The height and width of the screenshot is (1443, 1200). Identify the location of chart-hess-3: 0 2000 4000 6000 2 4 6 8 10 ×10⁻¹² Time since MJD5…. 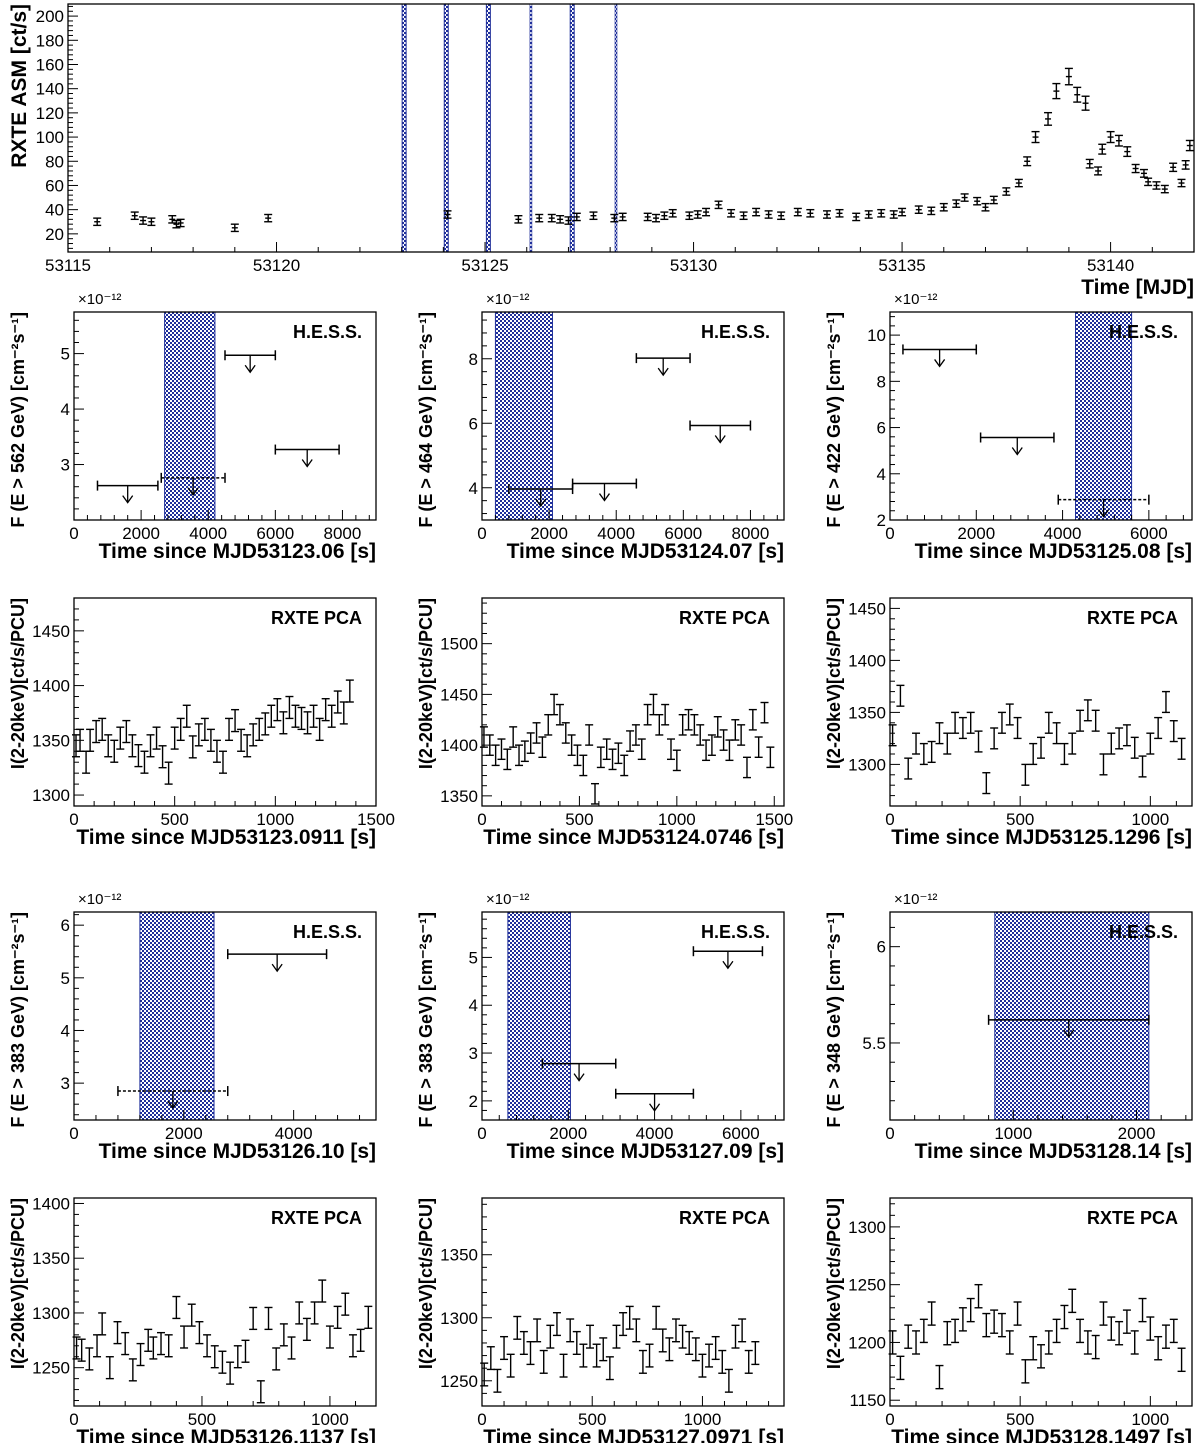
(1008, 427).